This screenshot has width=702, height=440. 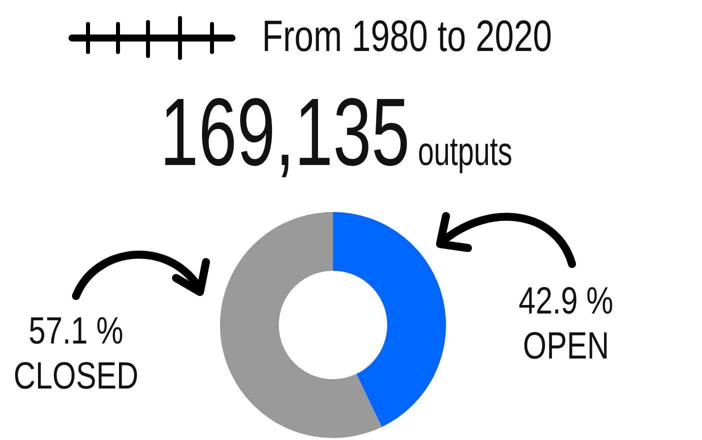 What do you see at coordinates (76, 331) in the screenshot?
I see `data-label: 57.1 %` at bounding box center [76, 331].